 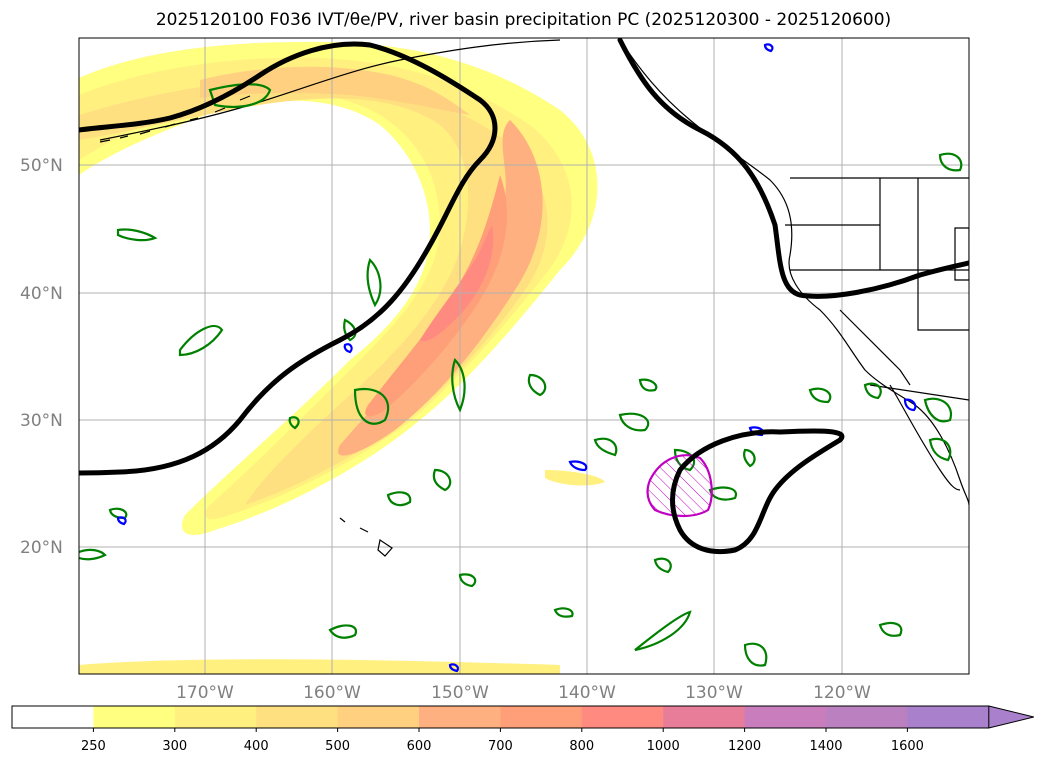 I want to click on colorbar-tick-label: 300, so click(x=174, y=746).